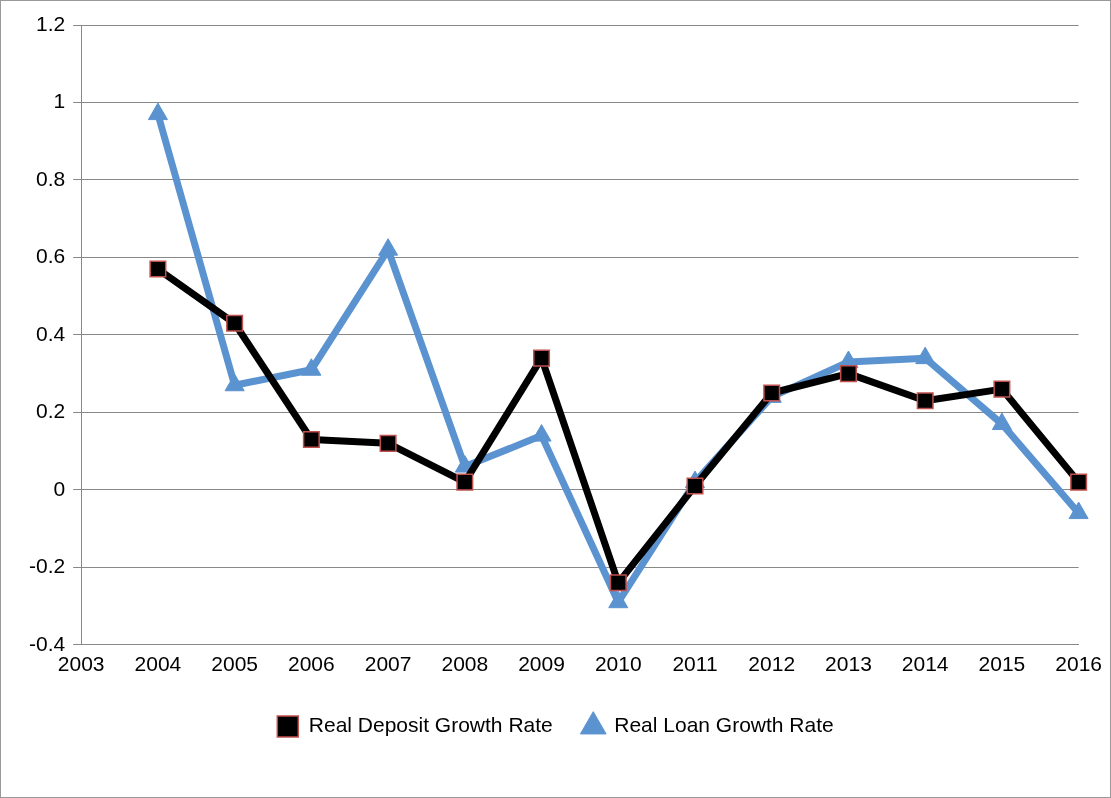 This screenshot has height=798, width=1111. What do you see at coordinates (50, 333) in the screenshot?
I see `y-tick-label: 0.4` at bounding box center [50, 333].